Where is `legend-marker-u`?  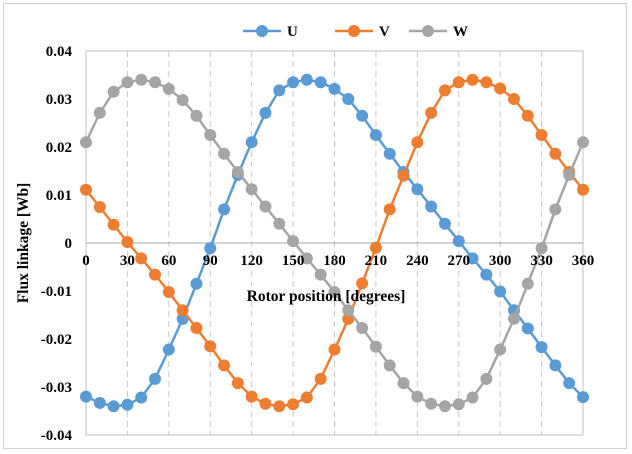
legend-marker-u is located at coordinates (262, 31).